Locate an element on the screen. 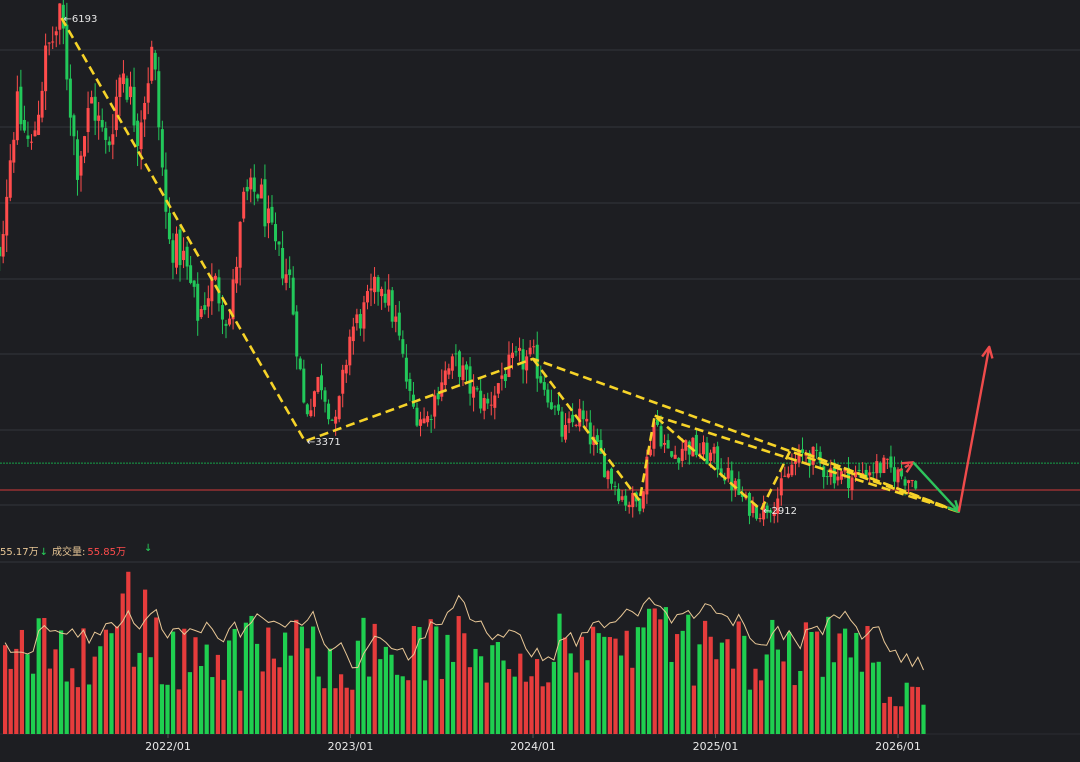  volume-legend: 55.17万↓ 成交量: 55.85万 ↓ is located at coordinates (76, 550).